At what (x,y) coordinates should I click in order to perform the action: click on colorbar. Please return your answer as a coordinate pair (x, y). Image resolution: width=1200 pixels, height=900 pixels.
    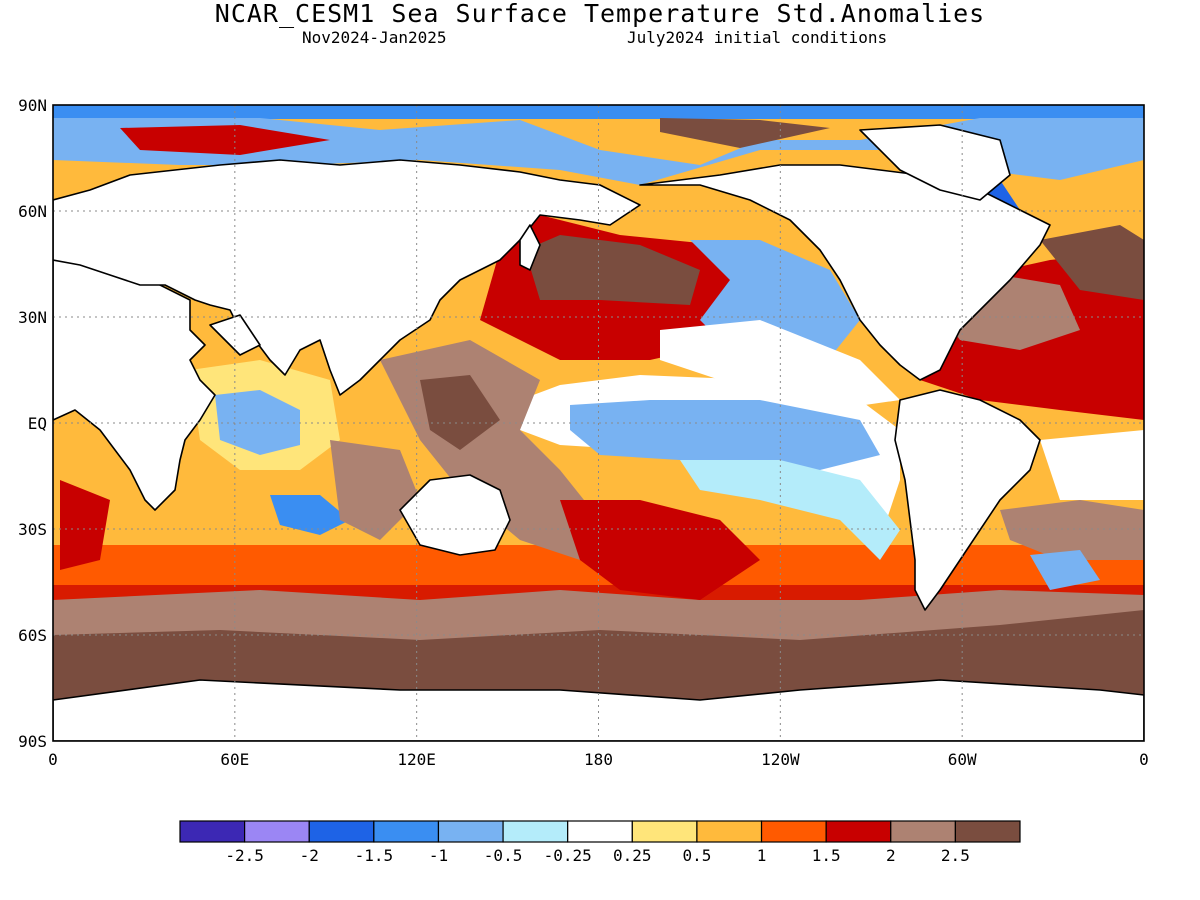
    Looking at the image, I should click on (600, 831).